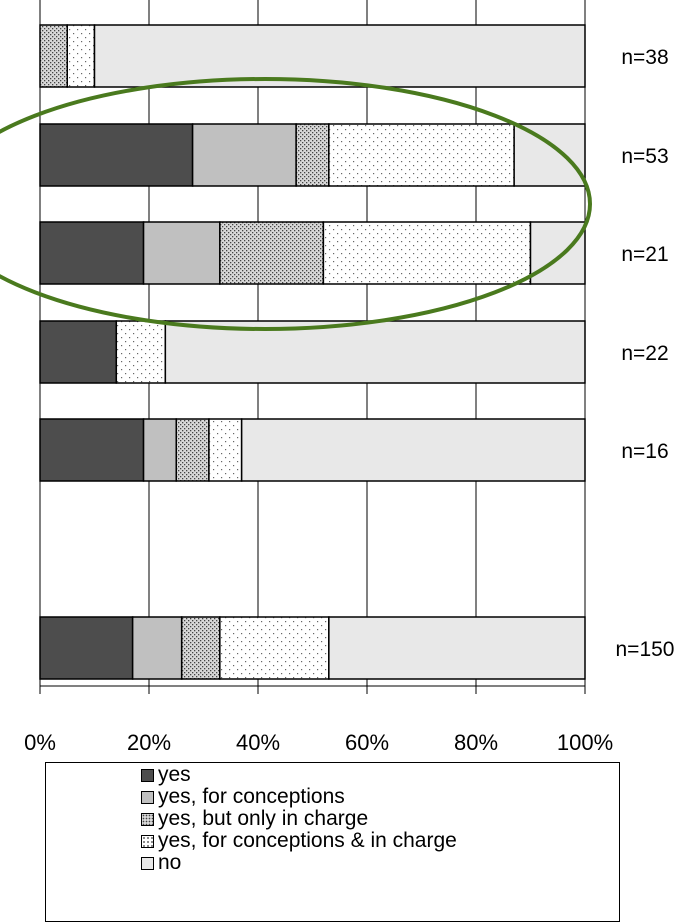 This screenshot has width=681, height=922. Describe the element at coordinates (644, 156) in the screenshot. I see `n-label: n=53` at that location.